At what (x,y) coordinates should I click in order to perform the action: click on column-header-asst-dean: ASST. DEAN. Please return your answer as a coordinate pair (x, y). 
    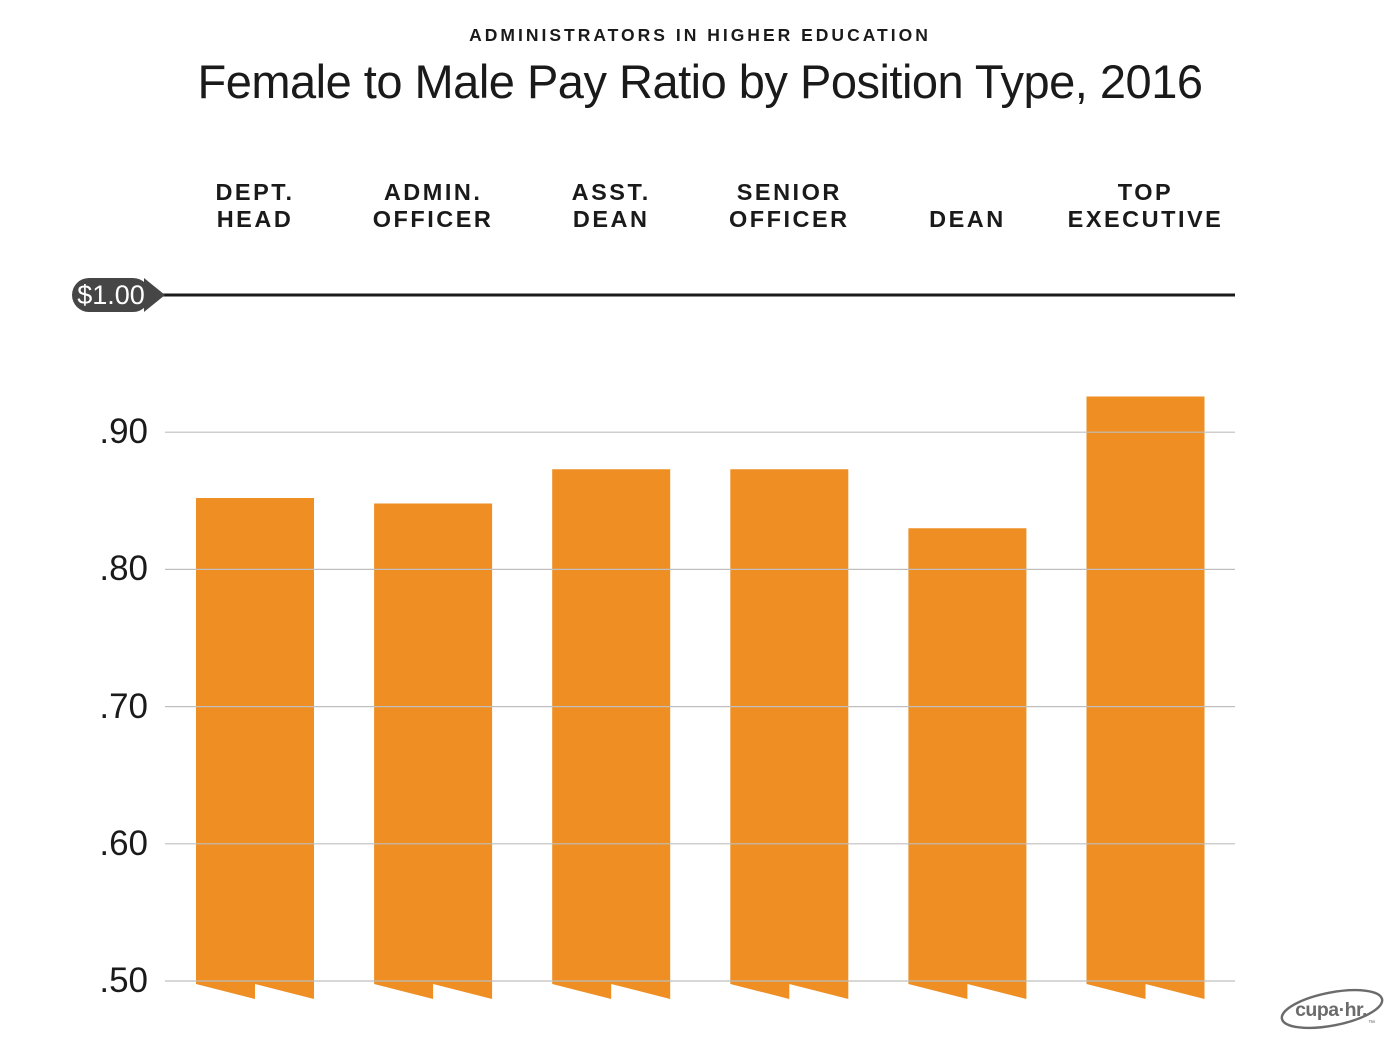
    Looking at the image, I should click on (611, 206).